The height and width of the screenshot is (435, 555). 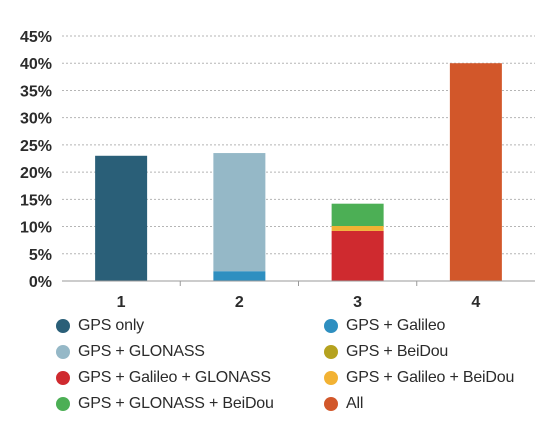 I want to click on y-tick-label: 0%, so click(x=40, y=282).